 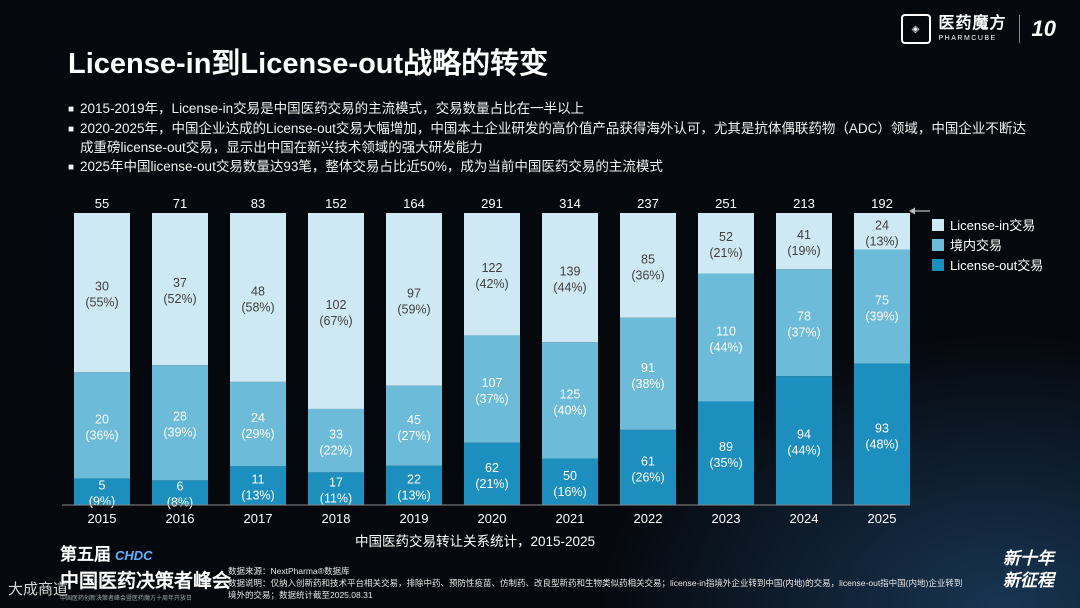 What do you see at coordinates (257, 307) in the screenshot?
I see `segment-percent-label: (58%)` at bounding box center [257, 307].